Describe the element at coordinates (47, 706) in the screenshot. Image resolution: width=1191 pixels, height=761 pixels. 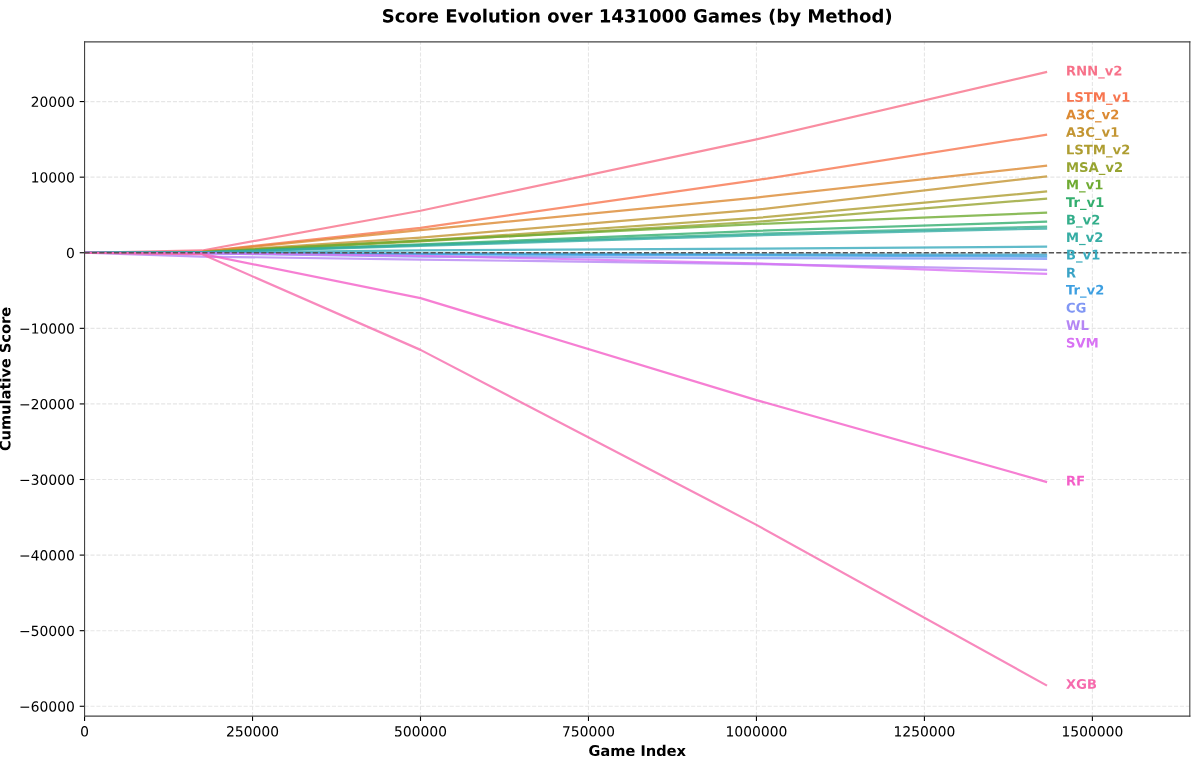
I see `y-tick-label: −60000` at that location.